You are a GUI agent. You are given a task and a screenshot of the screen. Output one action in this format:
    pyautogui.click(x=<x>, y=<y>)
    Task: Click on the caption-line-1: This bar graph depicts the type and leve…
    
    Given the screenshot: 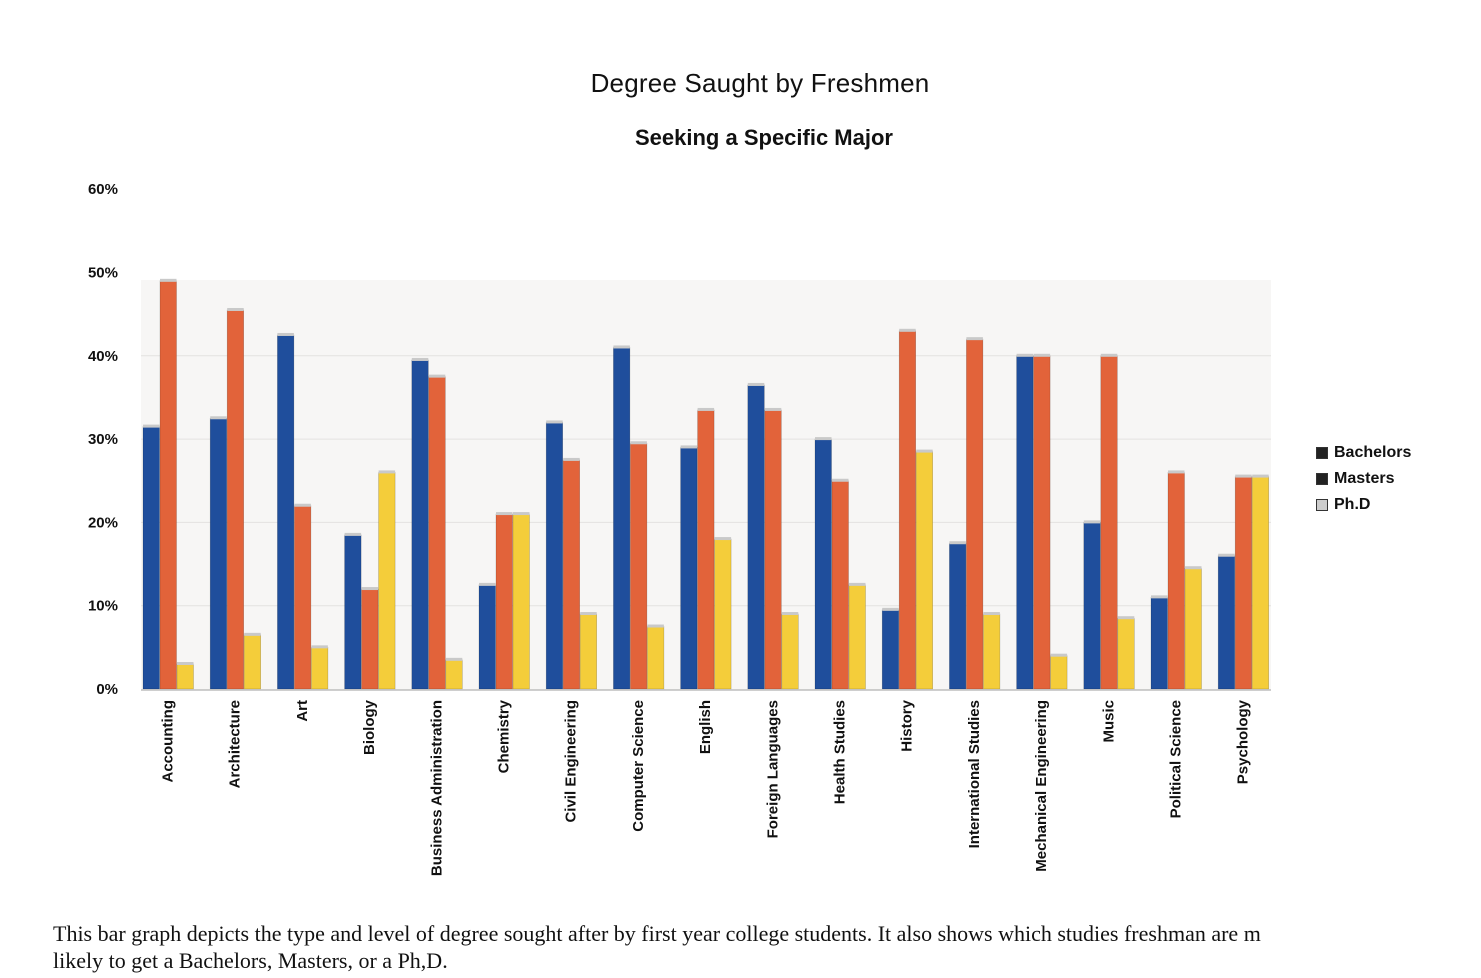 What is the action you would take?
    pyautogui.click(x=657, y=933)
    